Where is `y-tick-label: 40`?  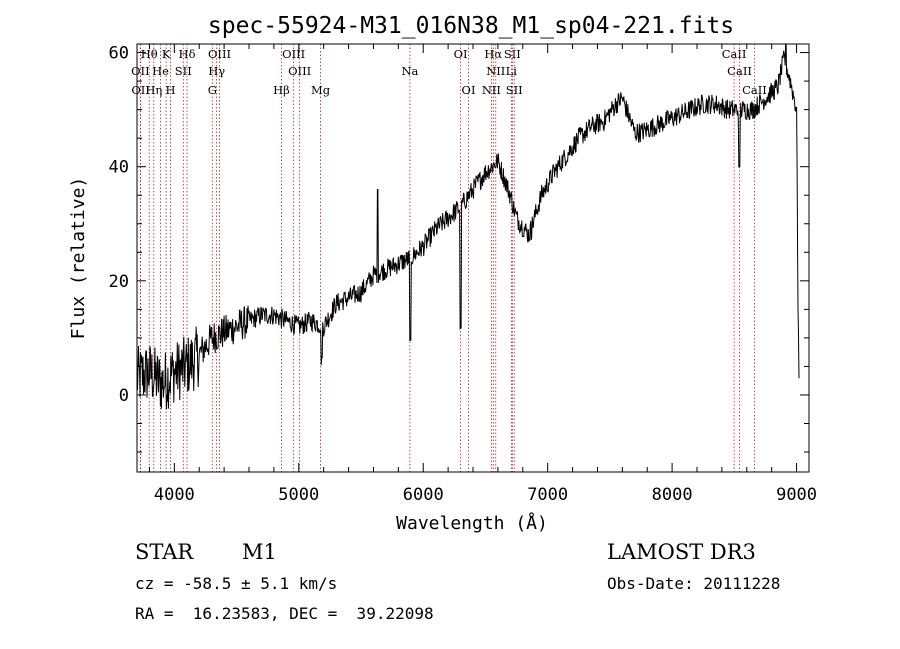
y-tick-label: 40 is located at coordinates (119, 168).